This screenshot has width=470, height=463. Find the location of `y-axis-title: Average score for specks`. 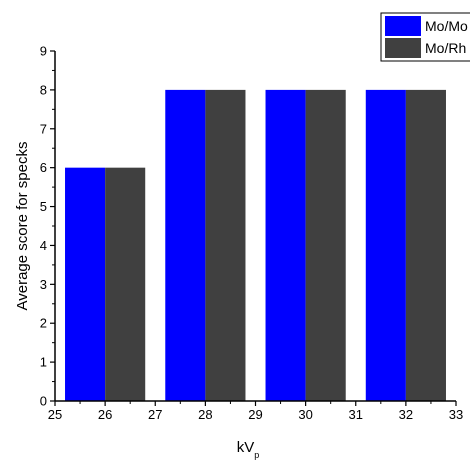

y-axis-title: Average score for specks is located at coordinates (22, 226).